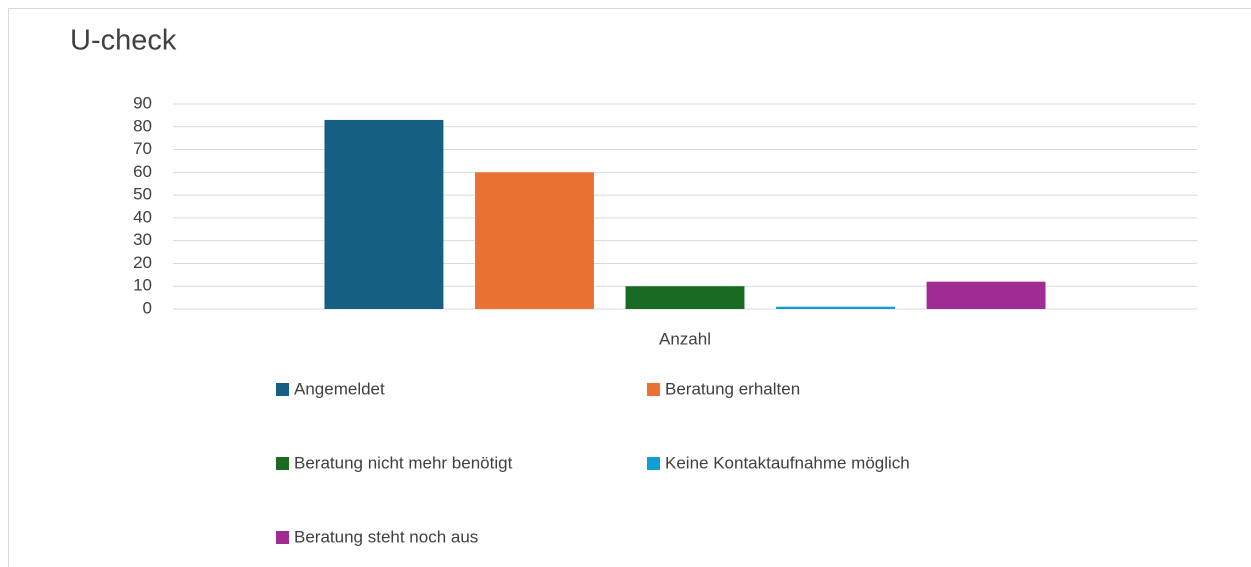 The width and height of the screenshot is (1251, 567). Describe the element at coordinates (142, 102) in the screenshot. I see `y-tick-label: 90` at that location.